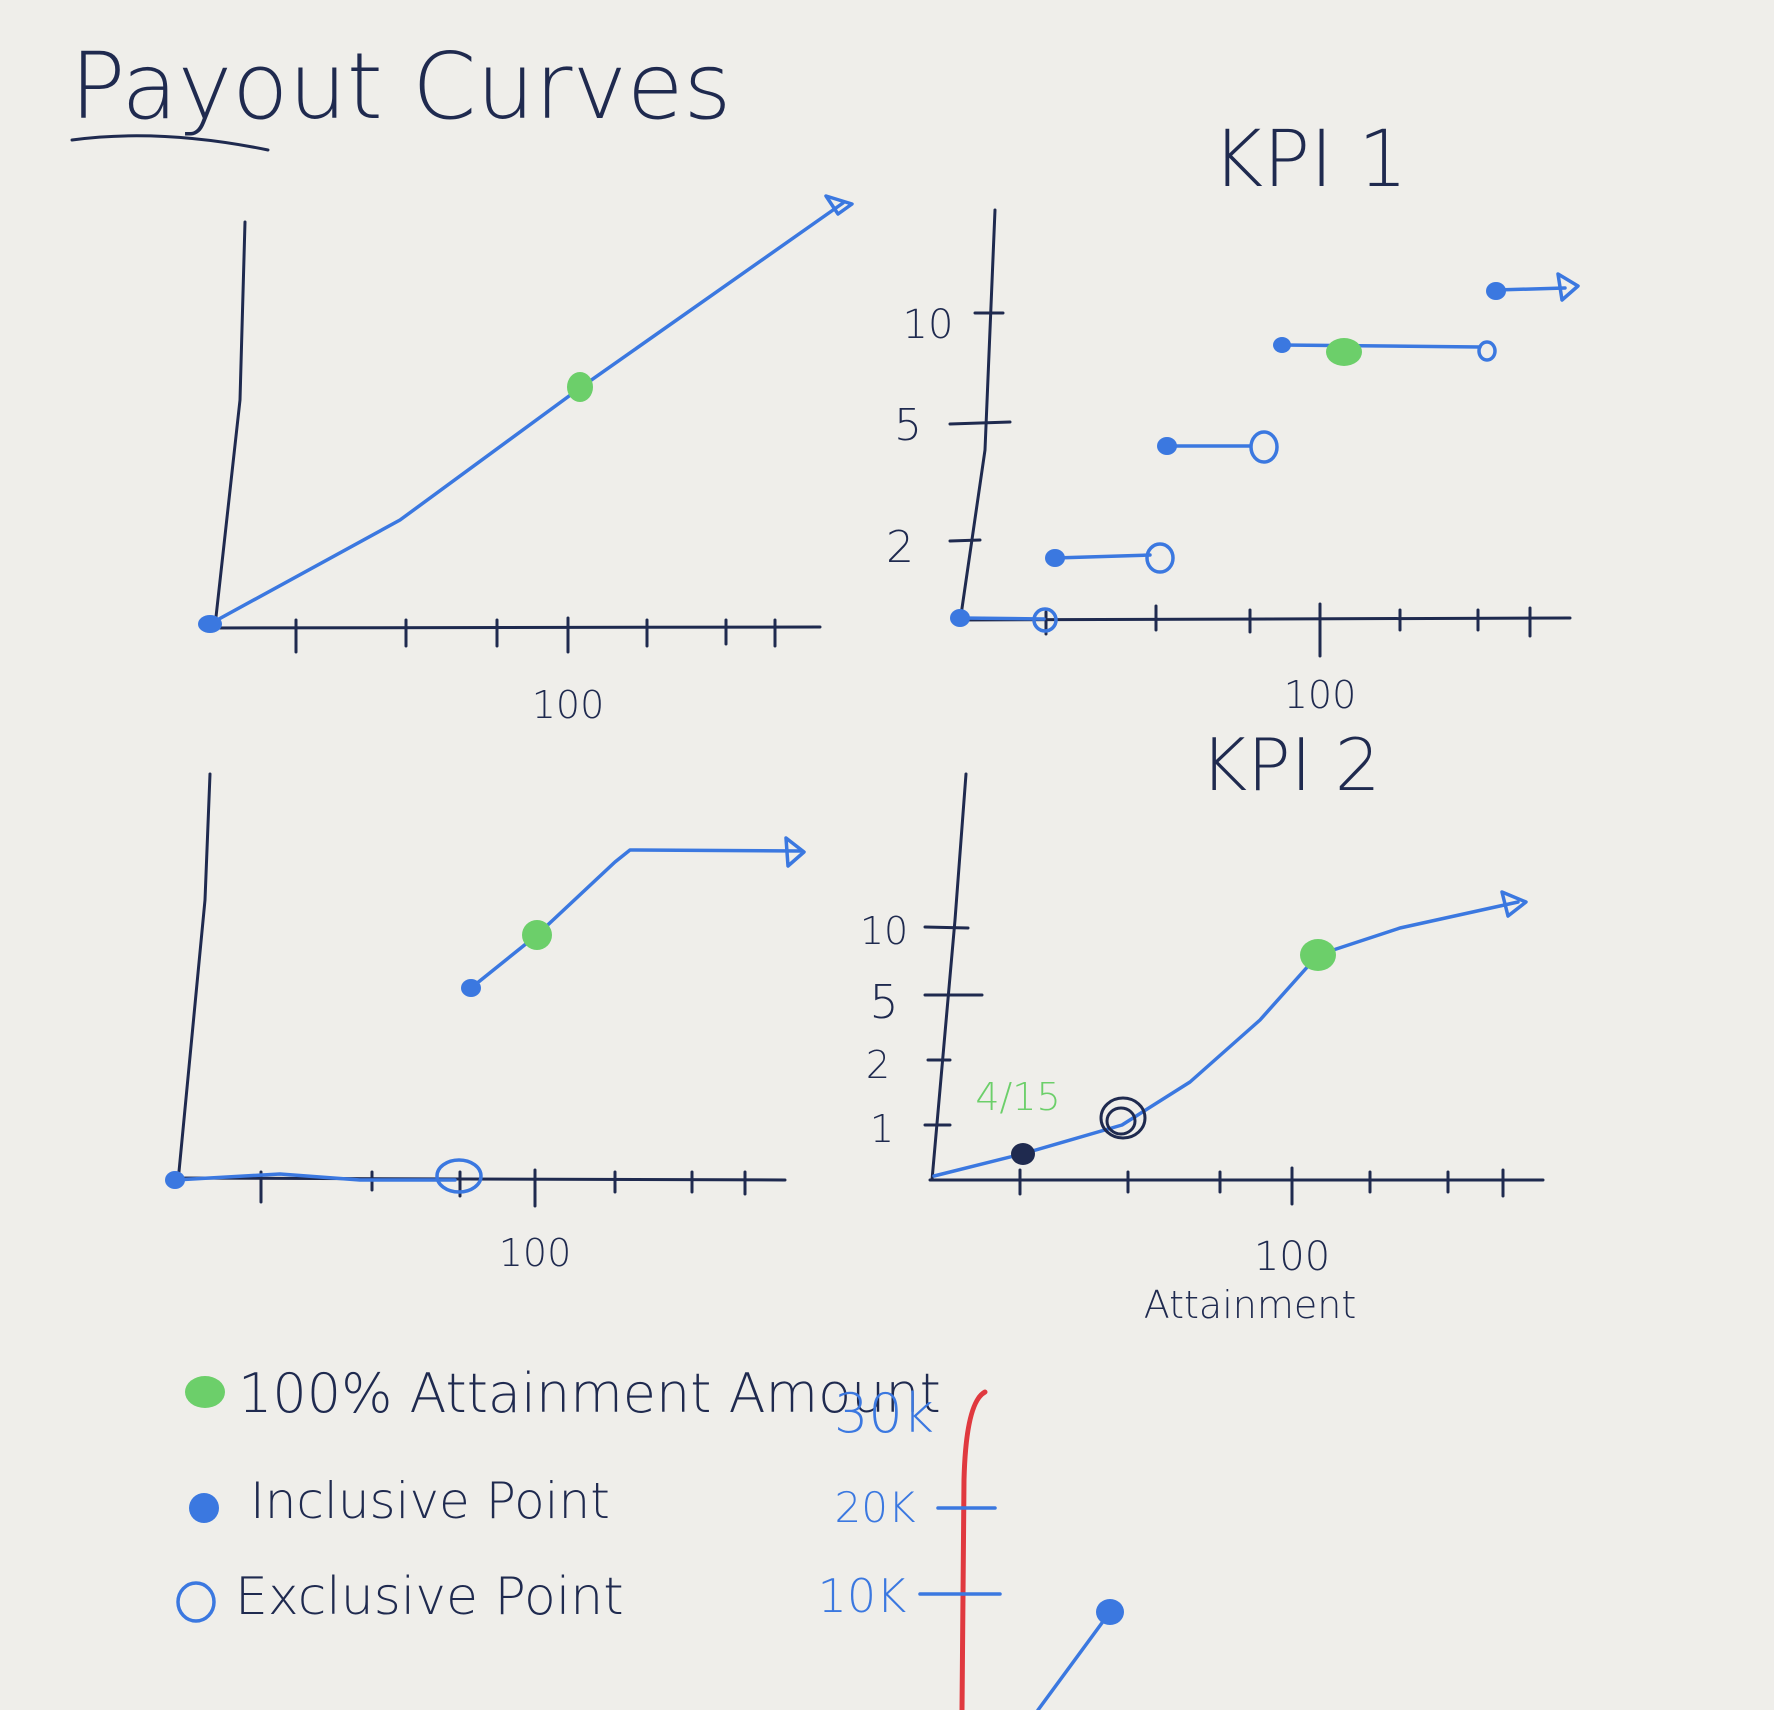  Describe the element at coordinates (170, 143) in the screenshot. I see `title-underline` at that location.